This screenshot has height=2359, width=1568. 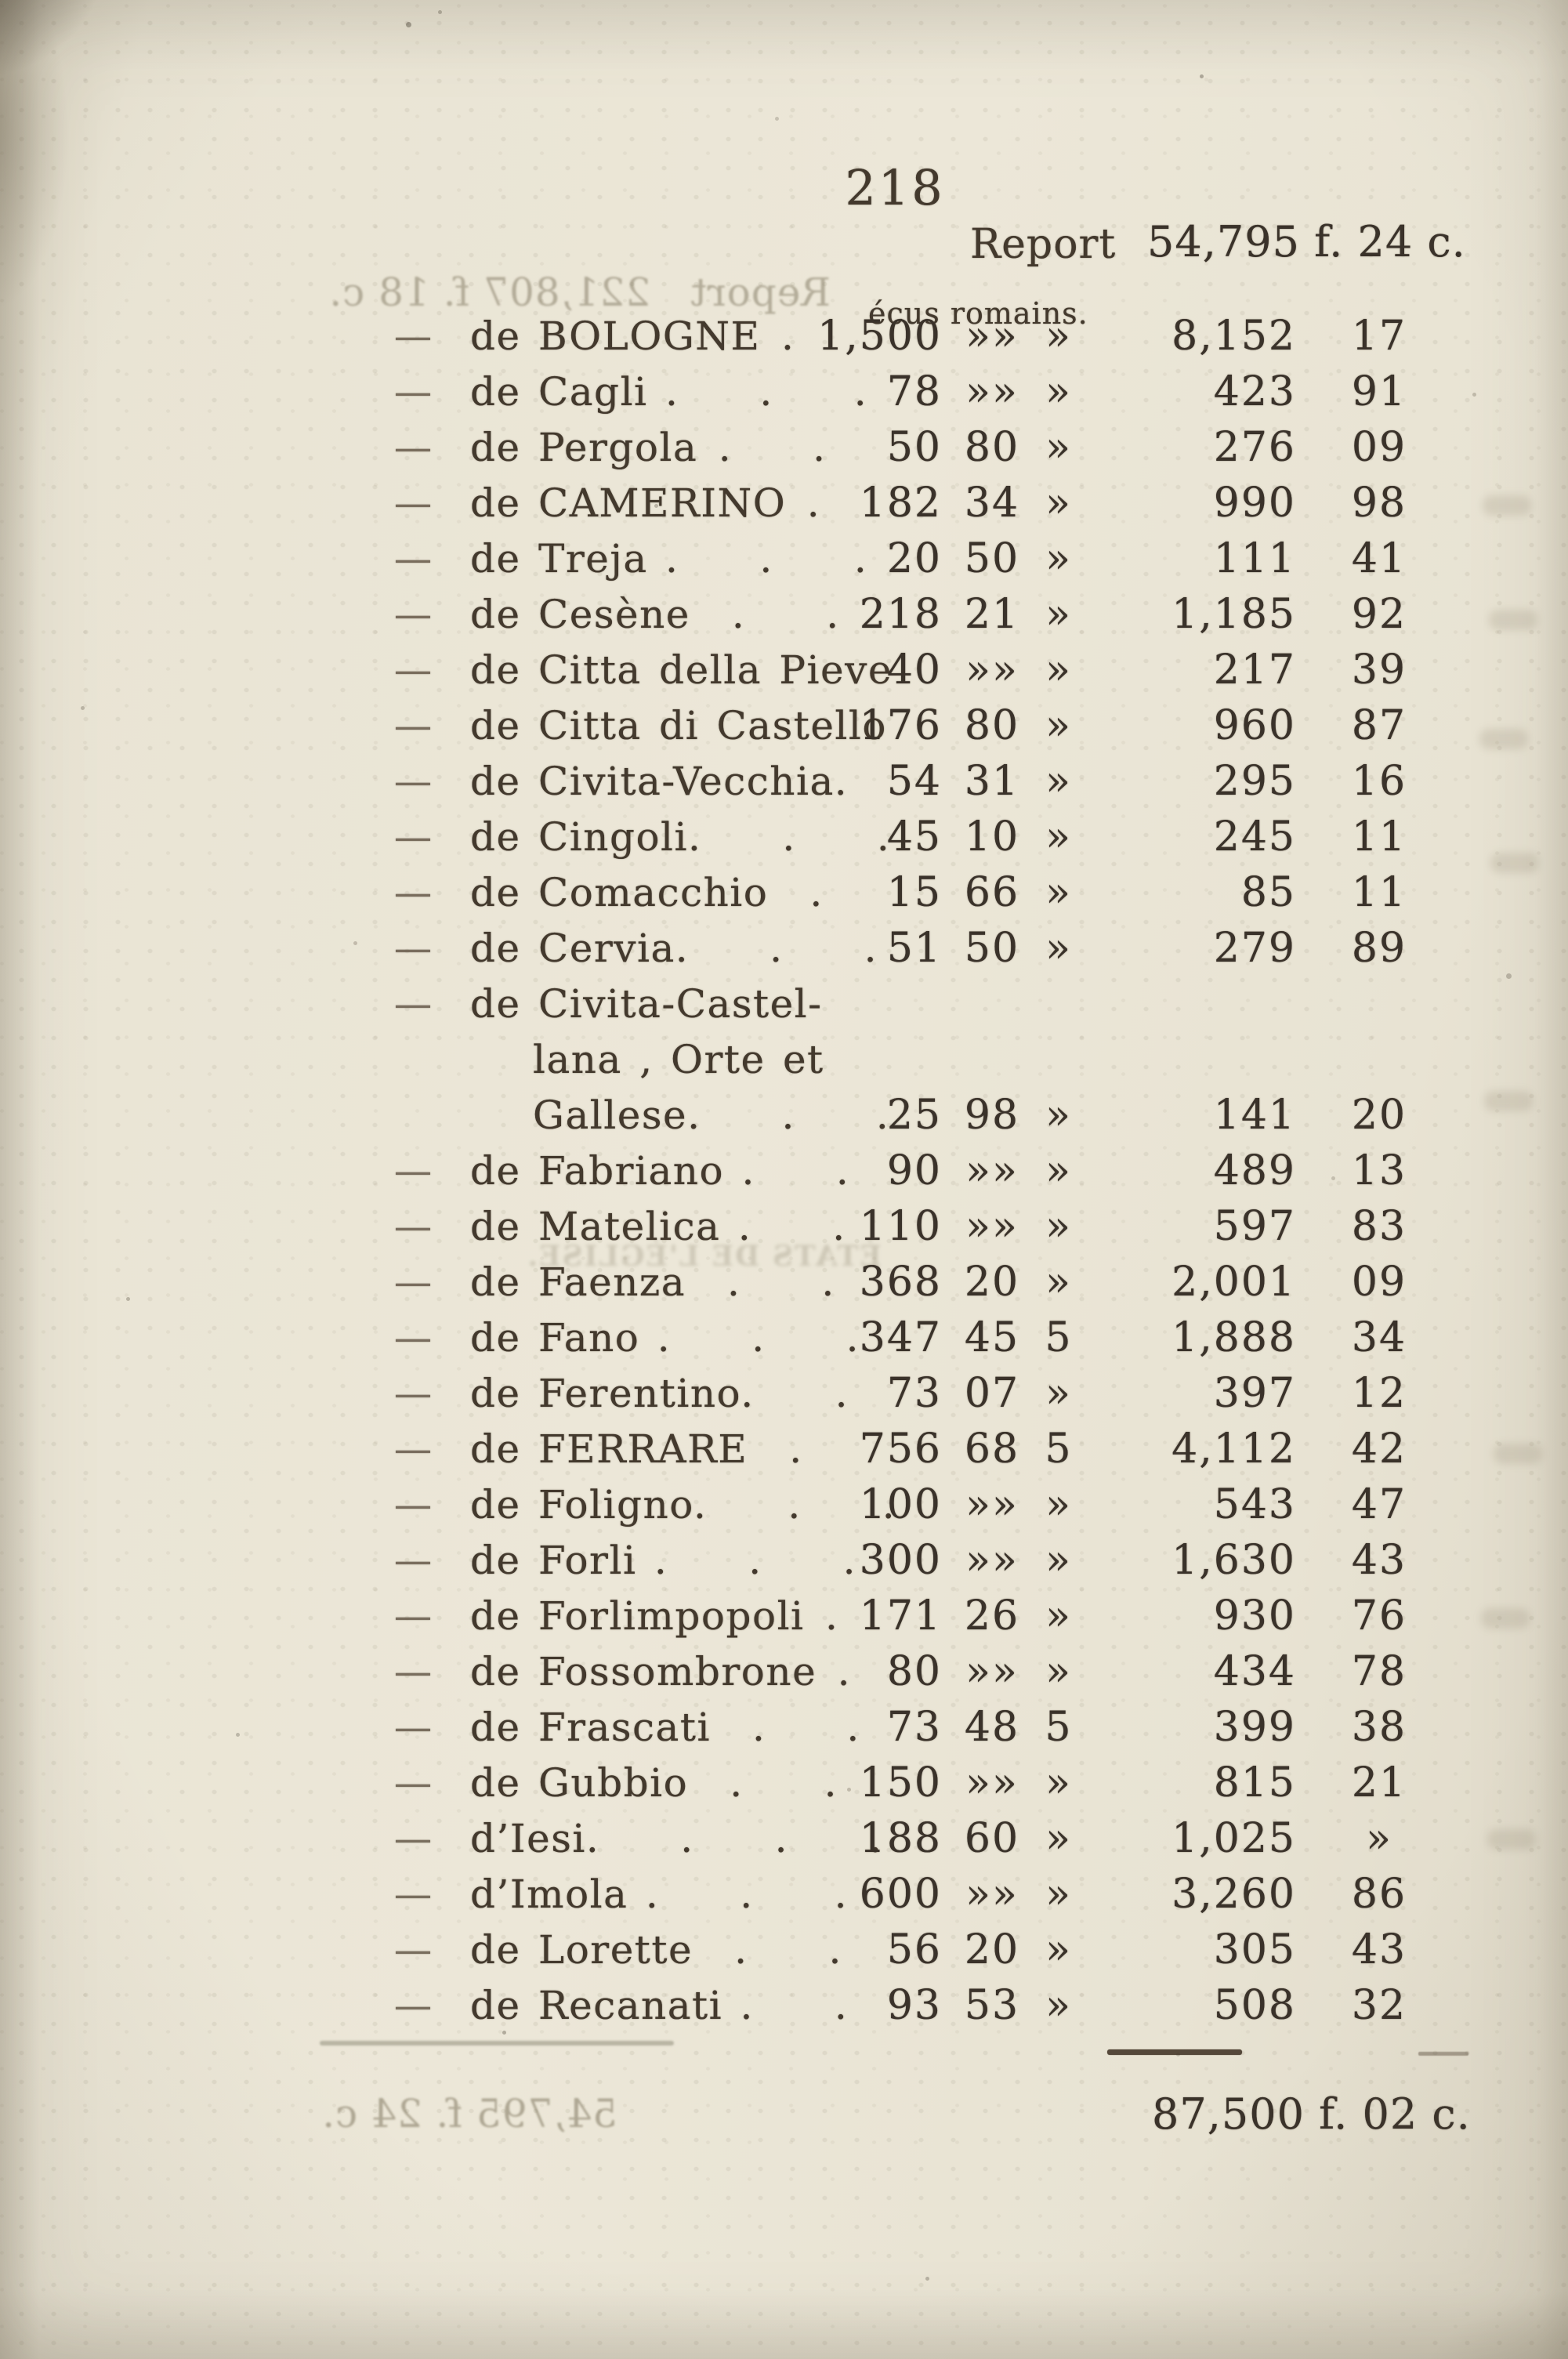 What do you see at coordinates (1379, 726) in the screenshot?
I see `row-centimes-value: 87` at bounding box center [1379, 726].